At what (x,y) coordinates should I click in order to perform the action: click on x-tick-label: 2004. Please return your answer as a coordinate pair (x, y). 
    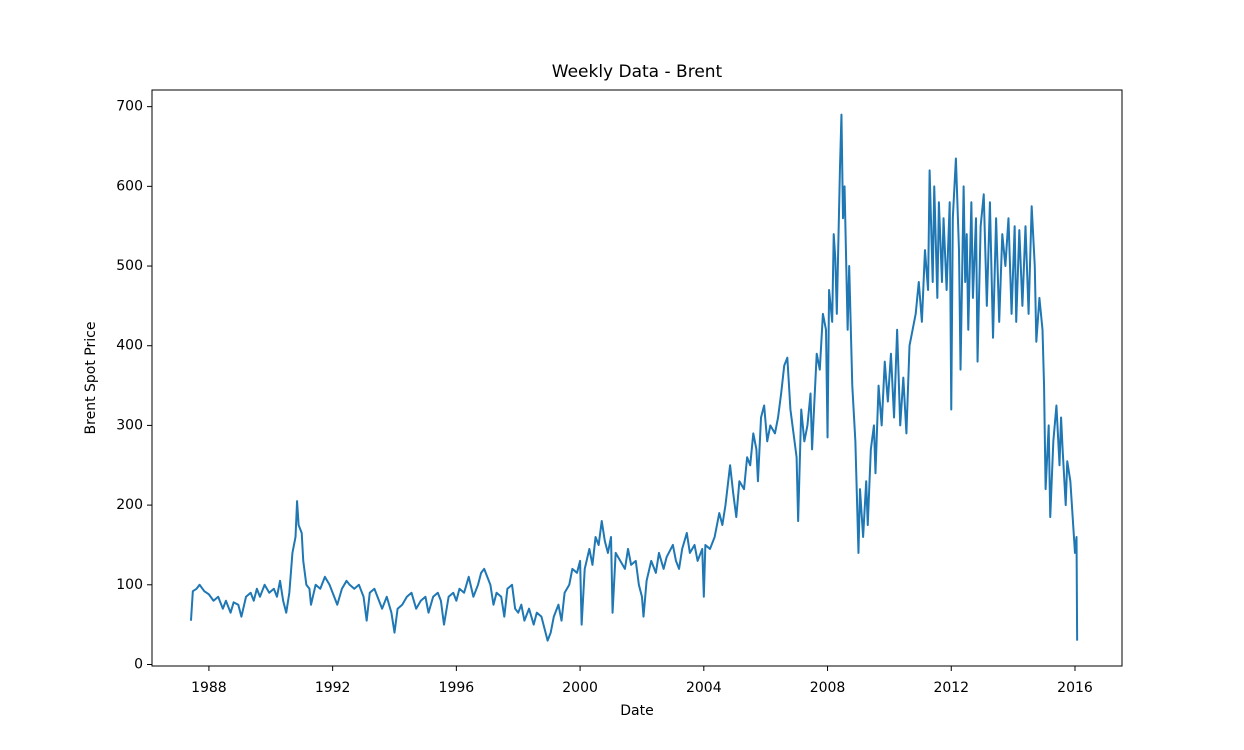
    Looking at the image, I should click on (704, 688).